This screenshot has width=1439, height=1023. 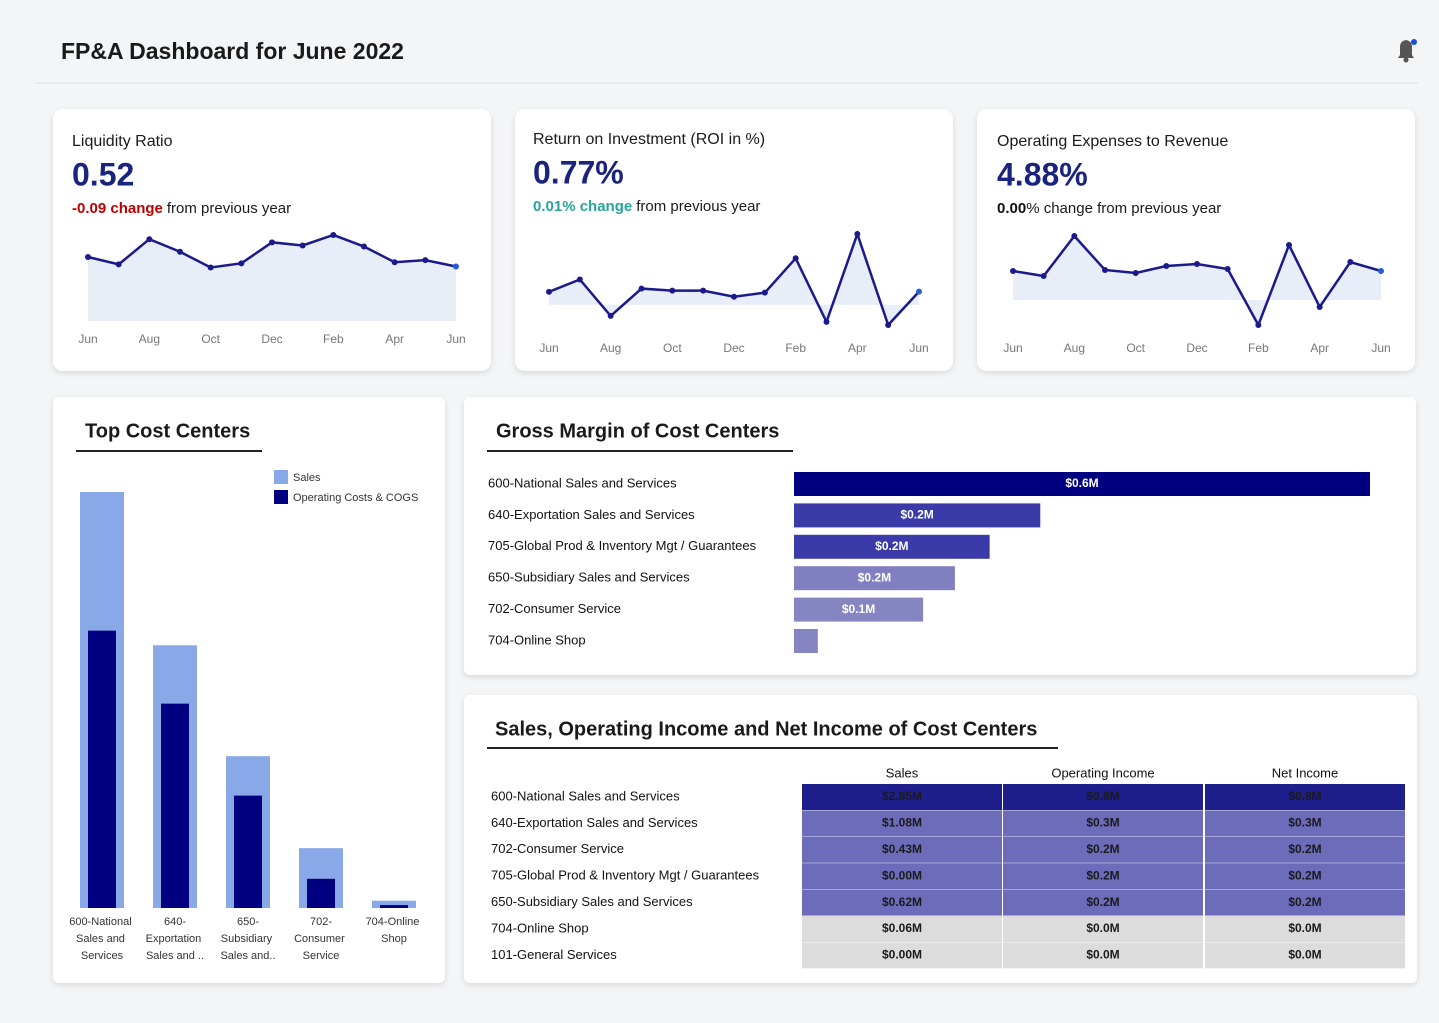 I want to click on row-label: 704-Online Shop, so click(x=537, y=639).